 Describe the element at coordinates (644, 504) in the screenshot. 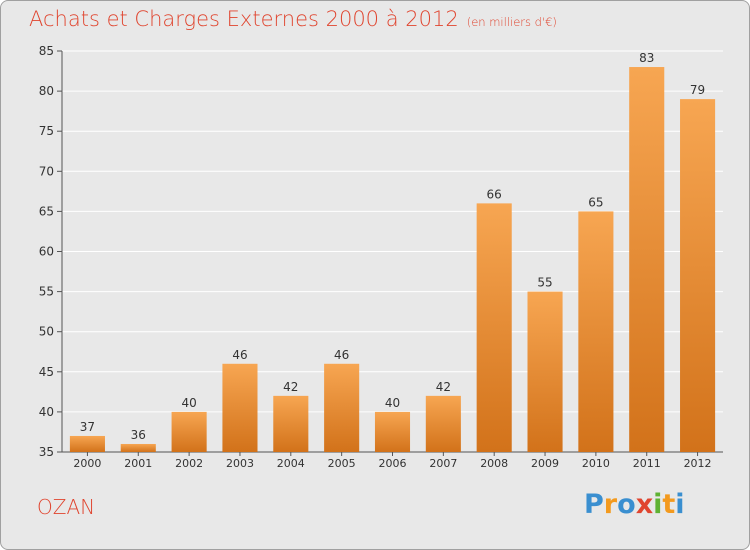

I see `logo-letter: x` at that location.